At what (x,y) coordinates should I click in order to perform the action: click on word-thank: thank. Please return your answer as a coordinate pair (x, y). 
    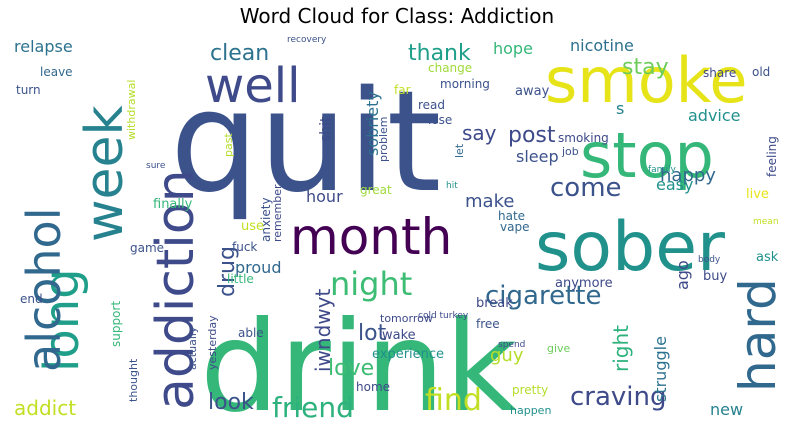
    Looking at the image, I should click on (439, 53).